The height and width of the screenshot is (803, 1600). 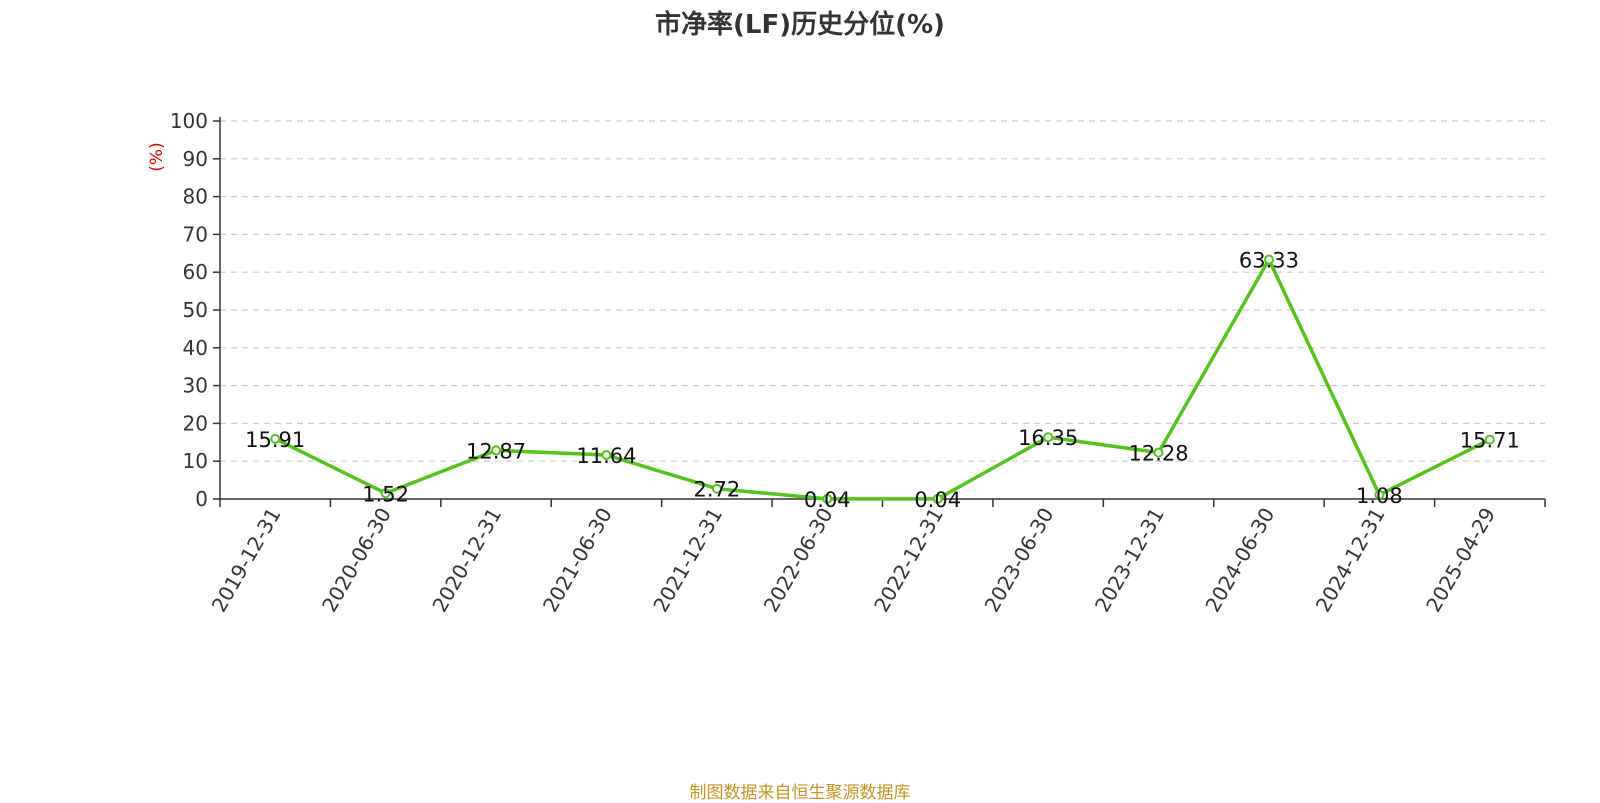 I want to click on data-label: 2.72, so click(x=716, y=490).